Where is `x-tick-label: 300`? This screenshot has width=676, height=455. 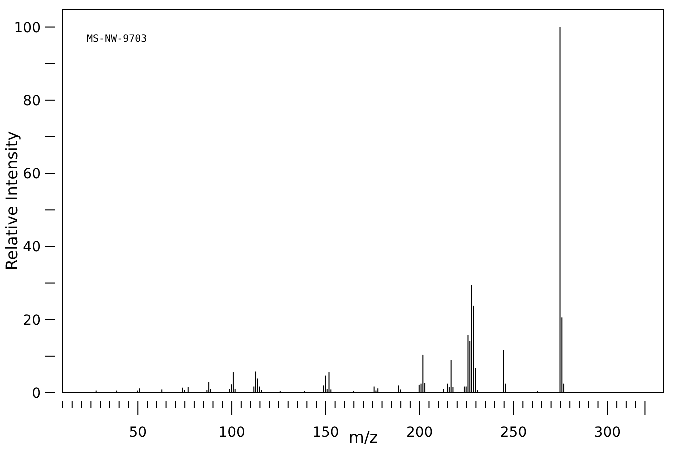
x-tick-label: 300 is located at coordinates (608, 433).